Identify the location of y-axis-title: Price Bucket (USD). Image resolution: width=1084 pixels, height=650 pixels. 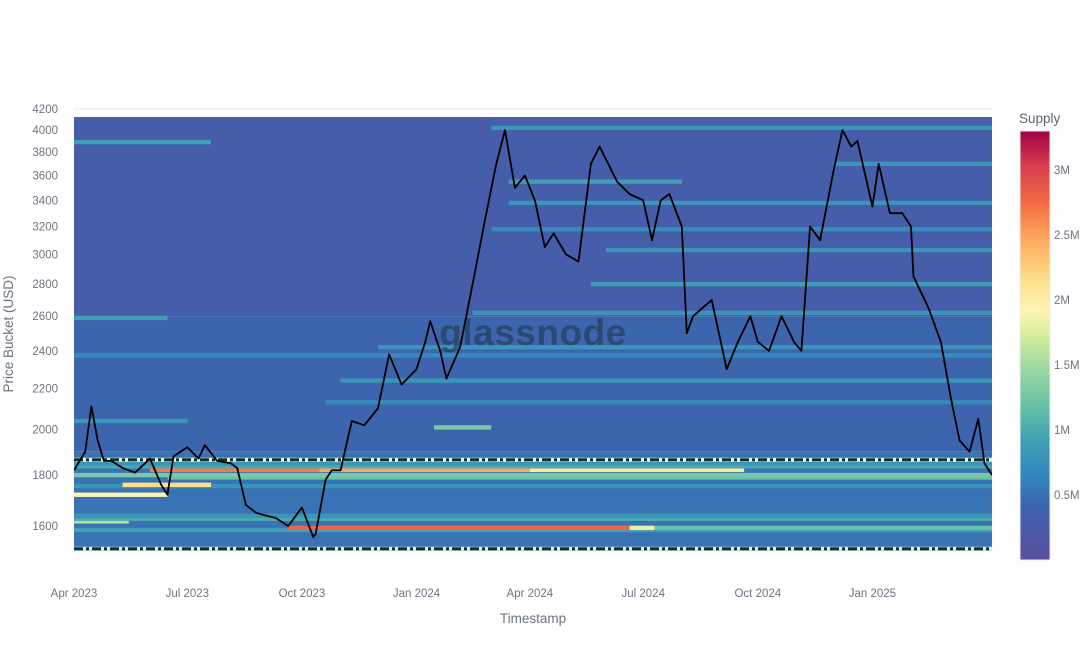
(8, 333).